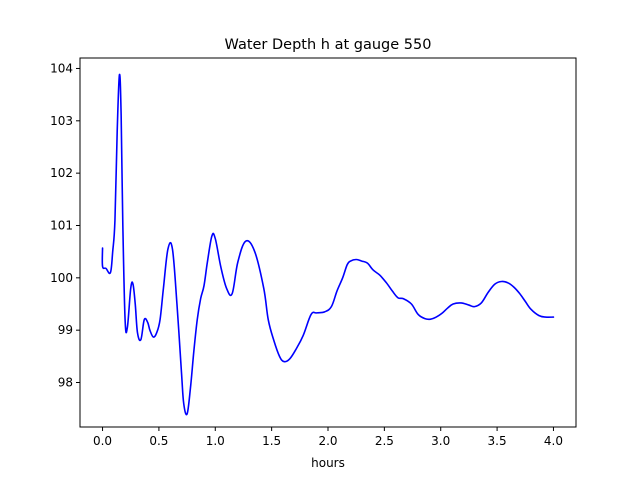  Describe the element at coordinates (328, 463) in the screenshot. I see `x-axis-label: hours` at that location.